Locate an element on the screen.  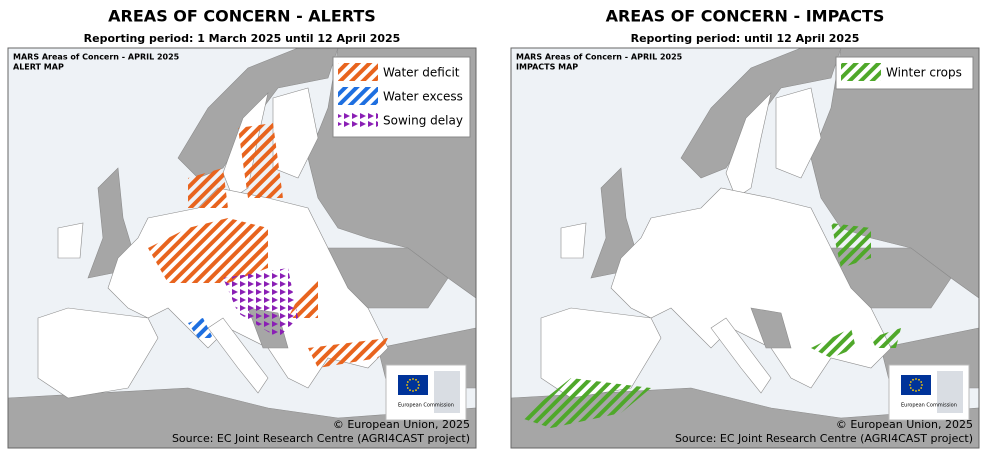
panel-title: AREAS OF CONCERN - IMPACTS is located at coordinates (745, 16).